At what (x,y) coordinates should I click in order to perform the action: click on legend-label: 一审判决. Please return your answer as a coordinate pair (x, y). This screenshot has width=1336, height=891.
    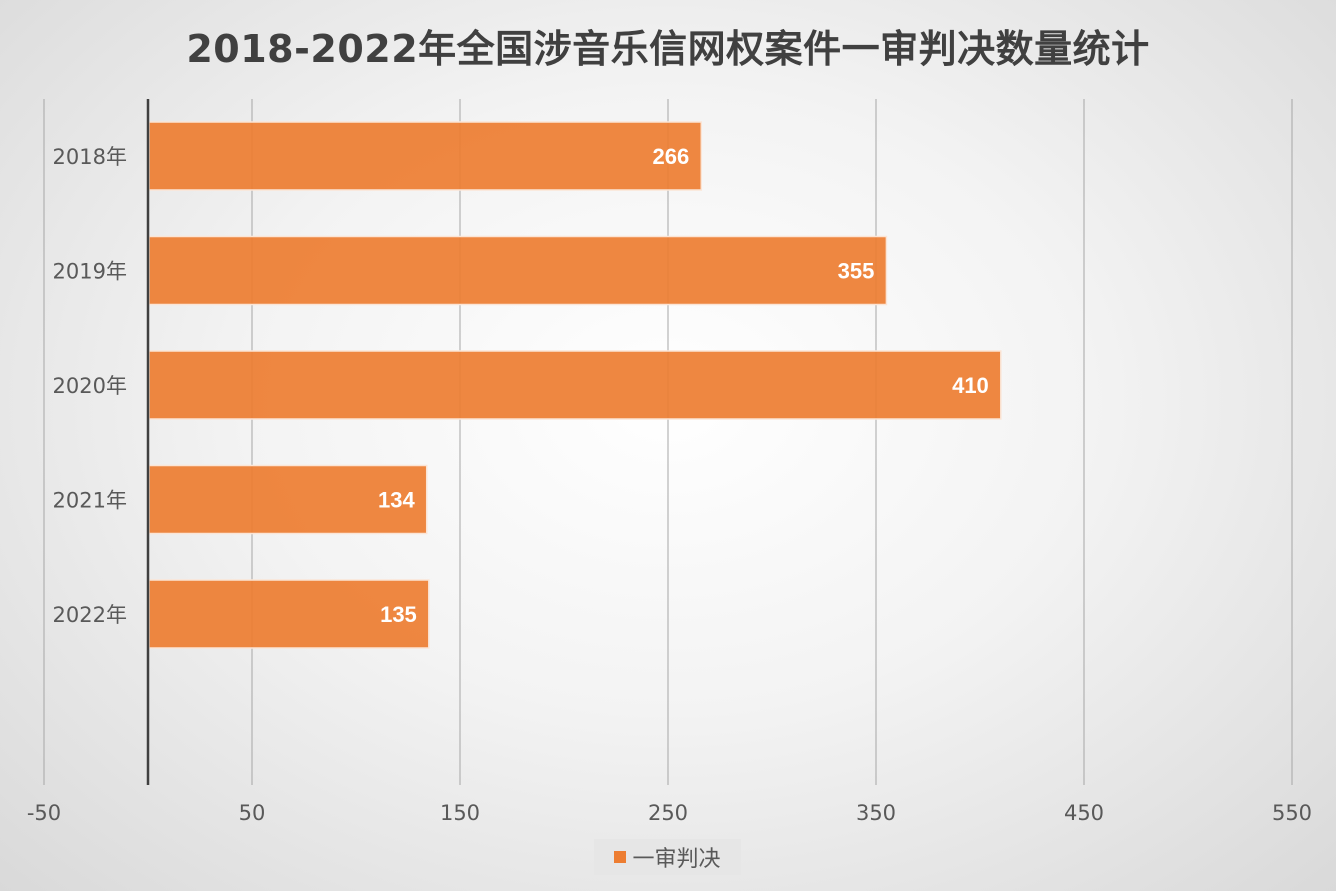
    Looking at the image, I should click on (676, 859).